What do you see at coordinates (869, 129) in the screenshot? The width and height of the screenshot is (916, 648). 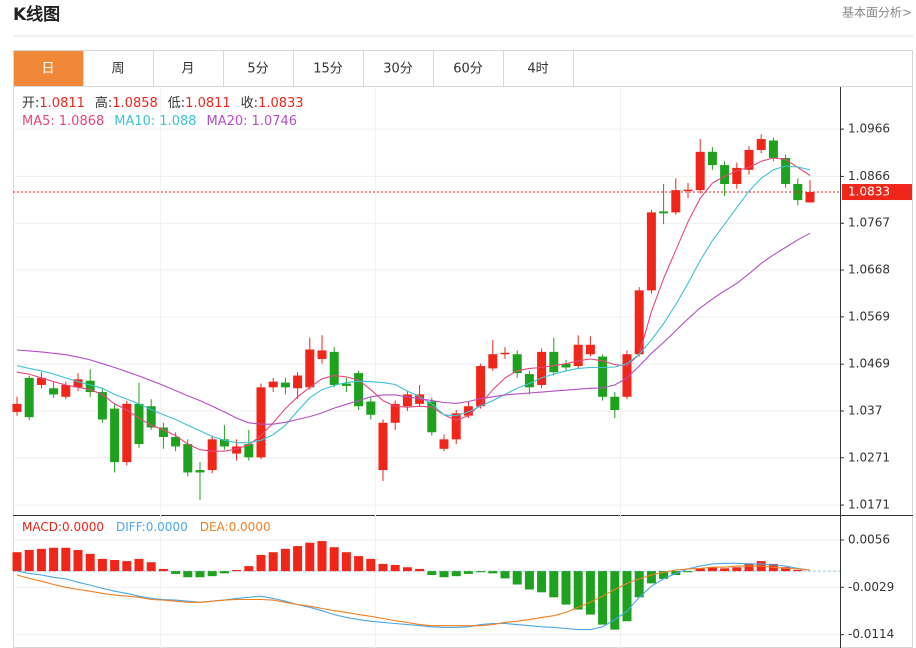 I see `y-tick-label: 1.0966` at bounding box center [869, 129].